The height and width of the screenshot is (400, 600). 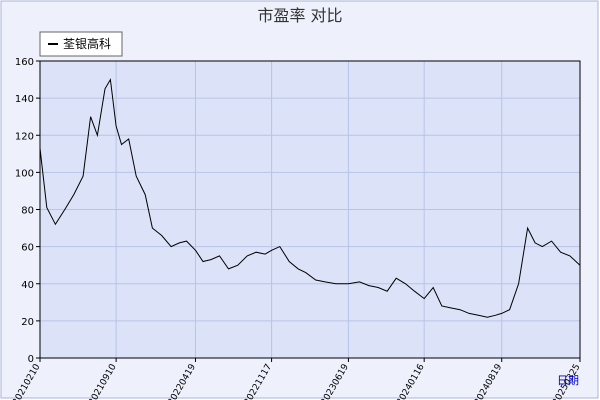 I want to click on y-tick-label: 0, so click(x=31, y=359).